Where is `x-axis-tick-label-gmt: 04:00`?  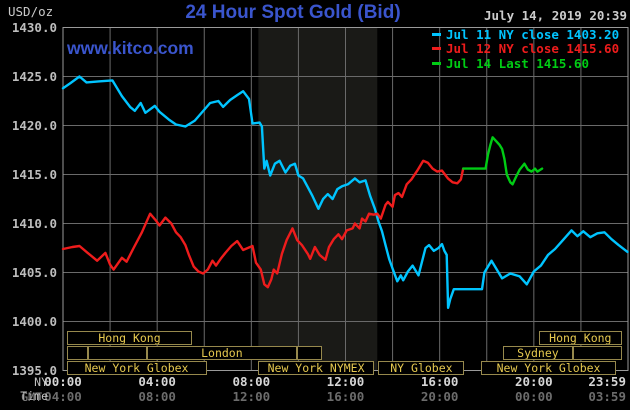
x-axis-tick-label-gmt: 04:00 is located at coordinates (63, 396).